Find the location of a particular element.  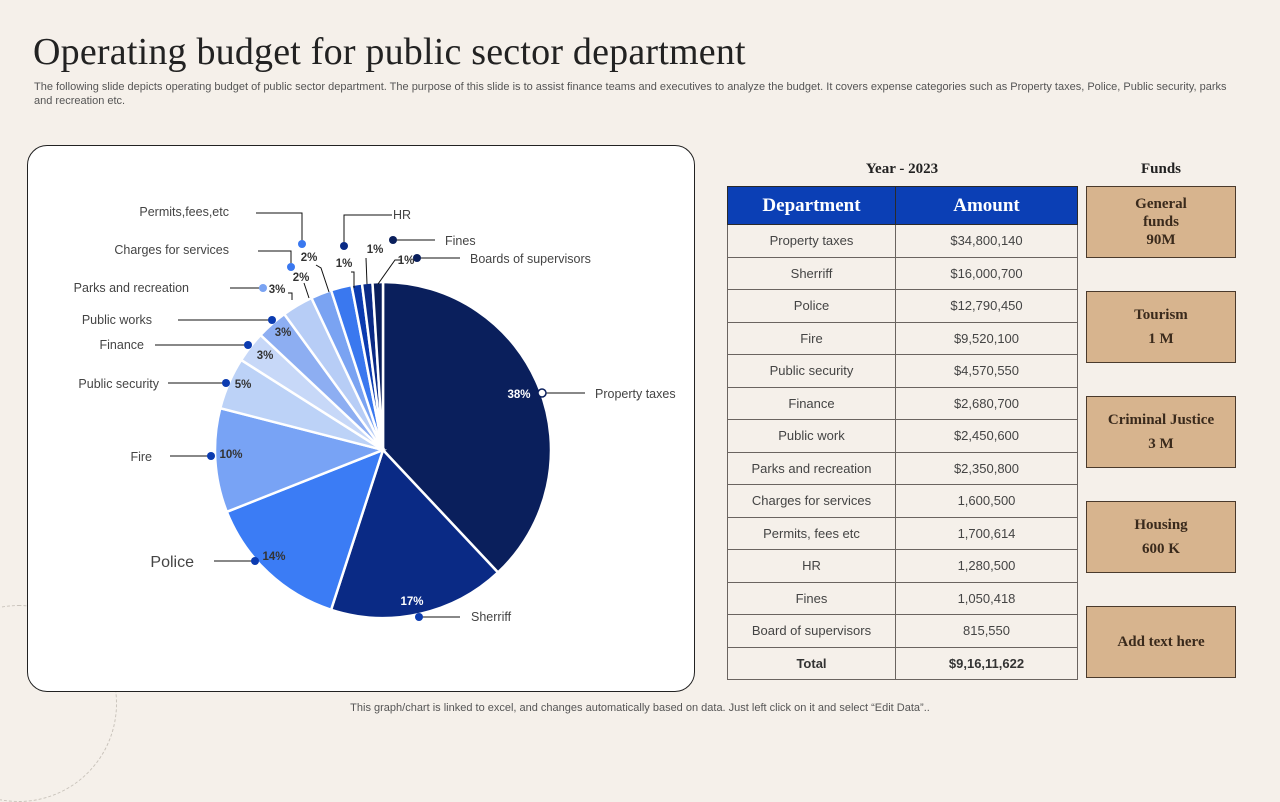

table-row: Public security $4,570,550 is located at coordinates (902, 371).